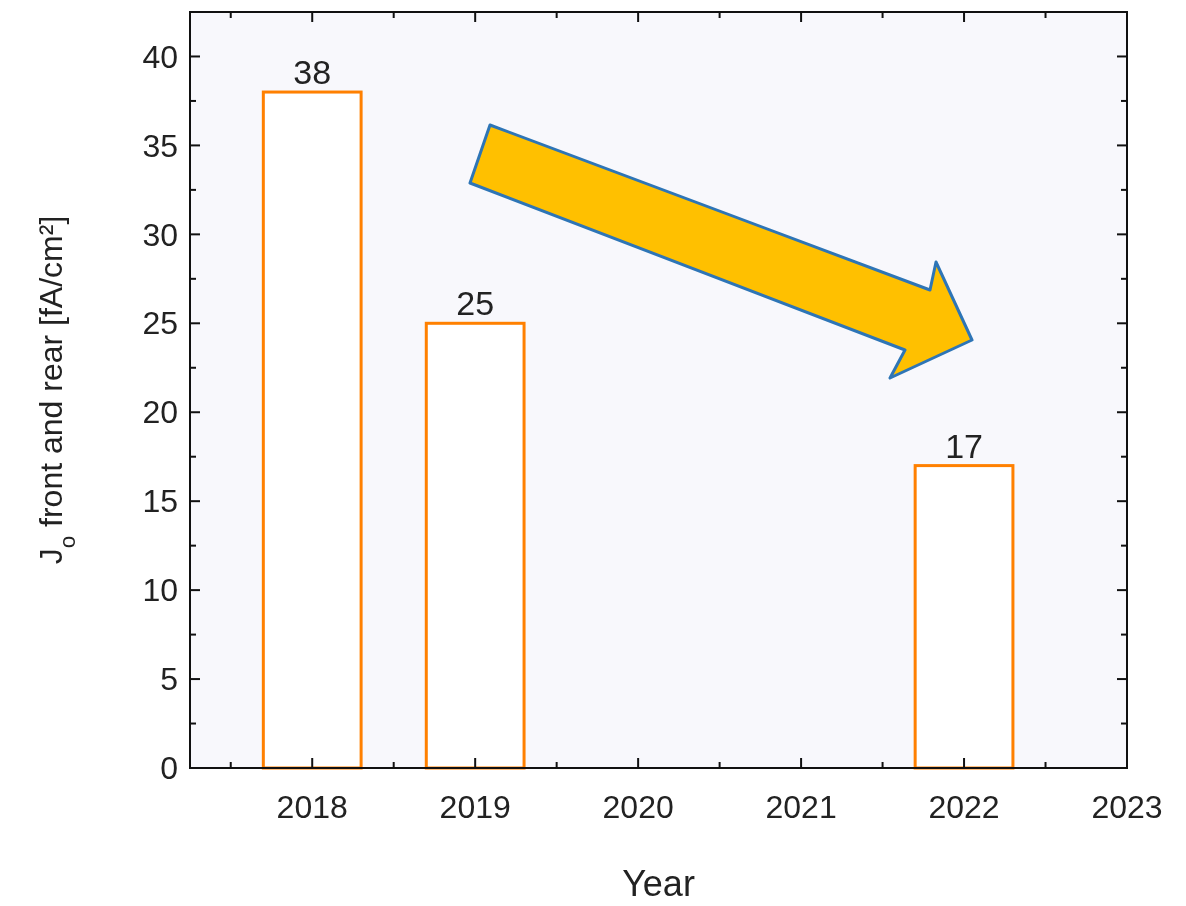  Describe the element at coordinates (964, 445) in the screenshot. I see `data-label: 17` at that location.